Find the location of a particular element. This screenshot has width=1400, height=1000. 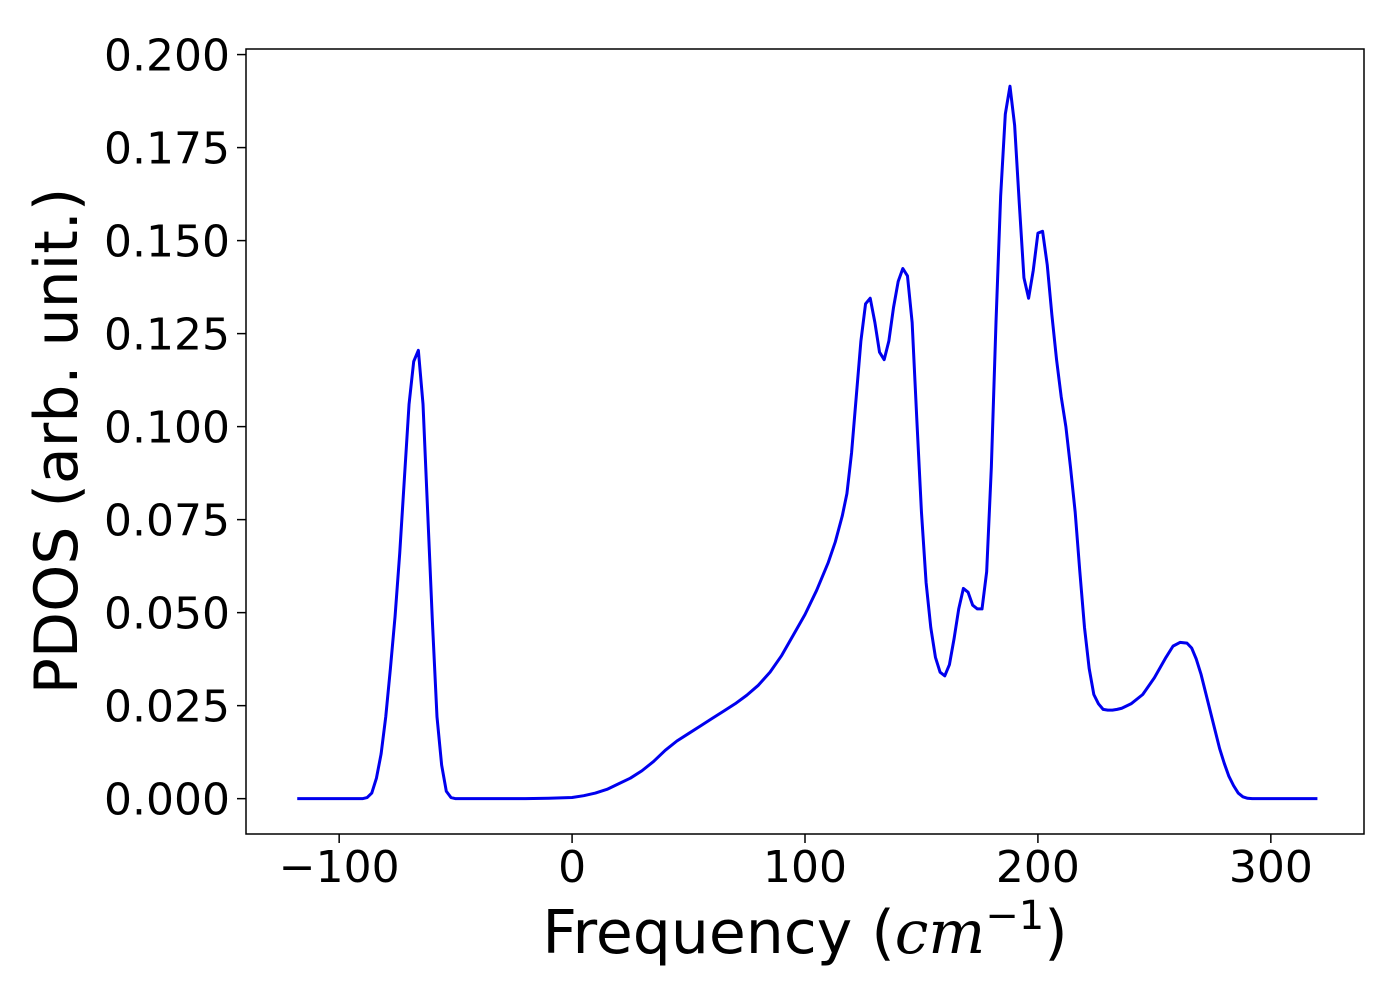

y-tick-label: 0.050 is located at coordinates (167, 614).